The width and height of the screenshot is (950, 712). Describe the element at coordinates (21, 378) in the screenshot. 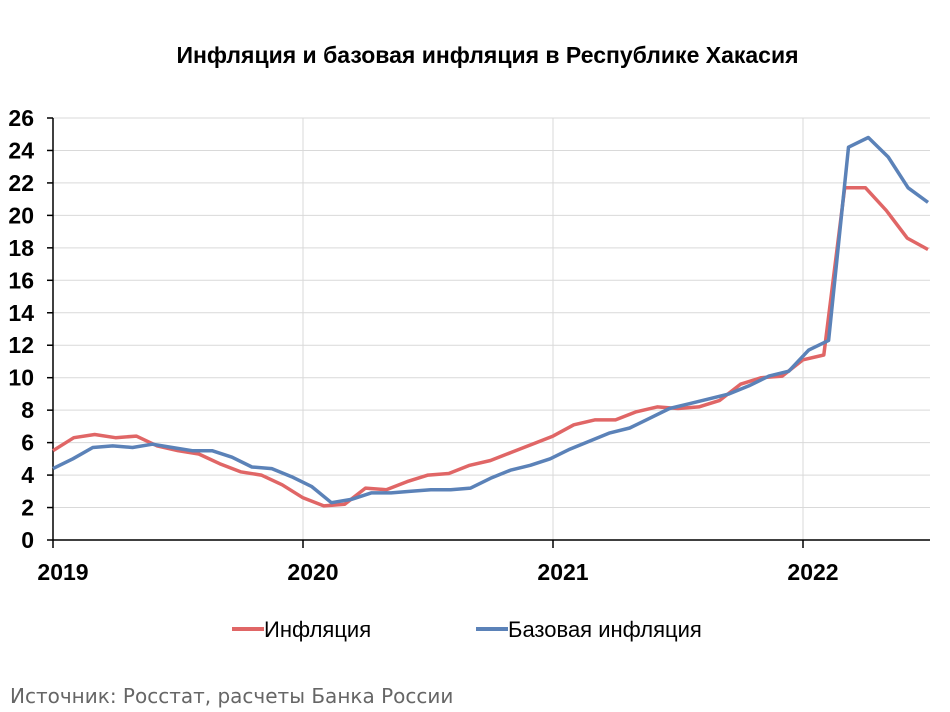

I see `y-tick-label: 10` at that location.